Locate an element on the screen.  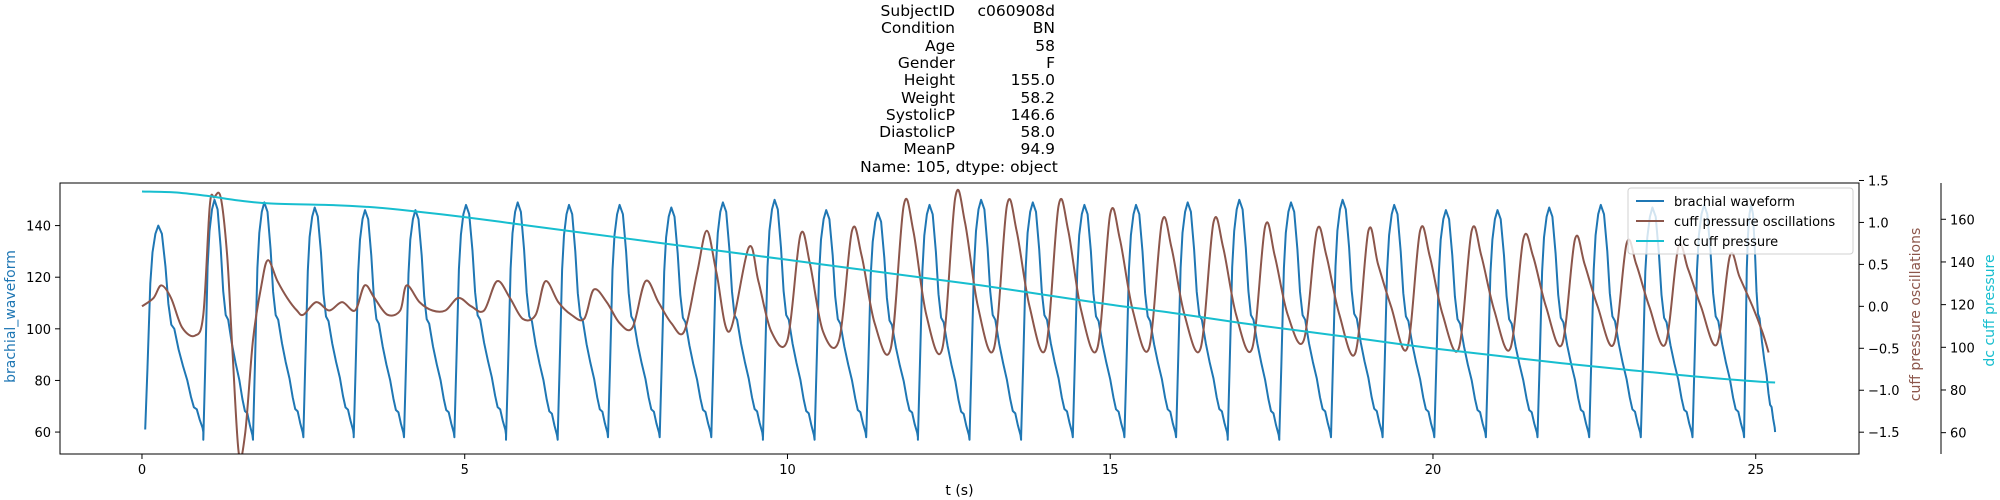
legend-label: dc cuff pressure is located at coordinates (1726, 242).